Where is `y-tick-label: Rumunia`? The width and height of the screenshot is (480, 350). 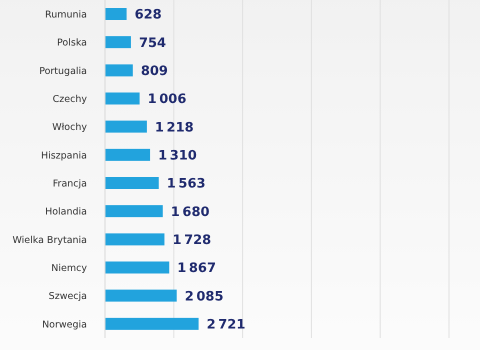 y-tick-label: Rumunia is located at coordinates (66, 14).